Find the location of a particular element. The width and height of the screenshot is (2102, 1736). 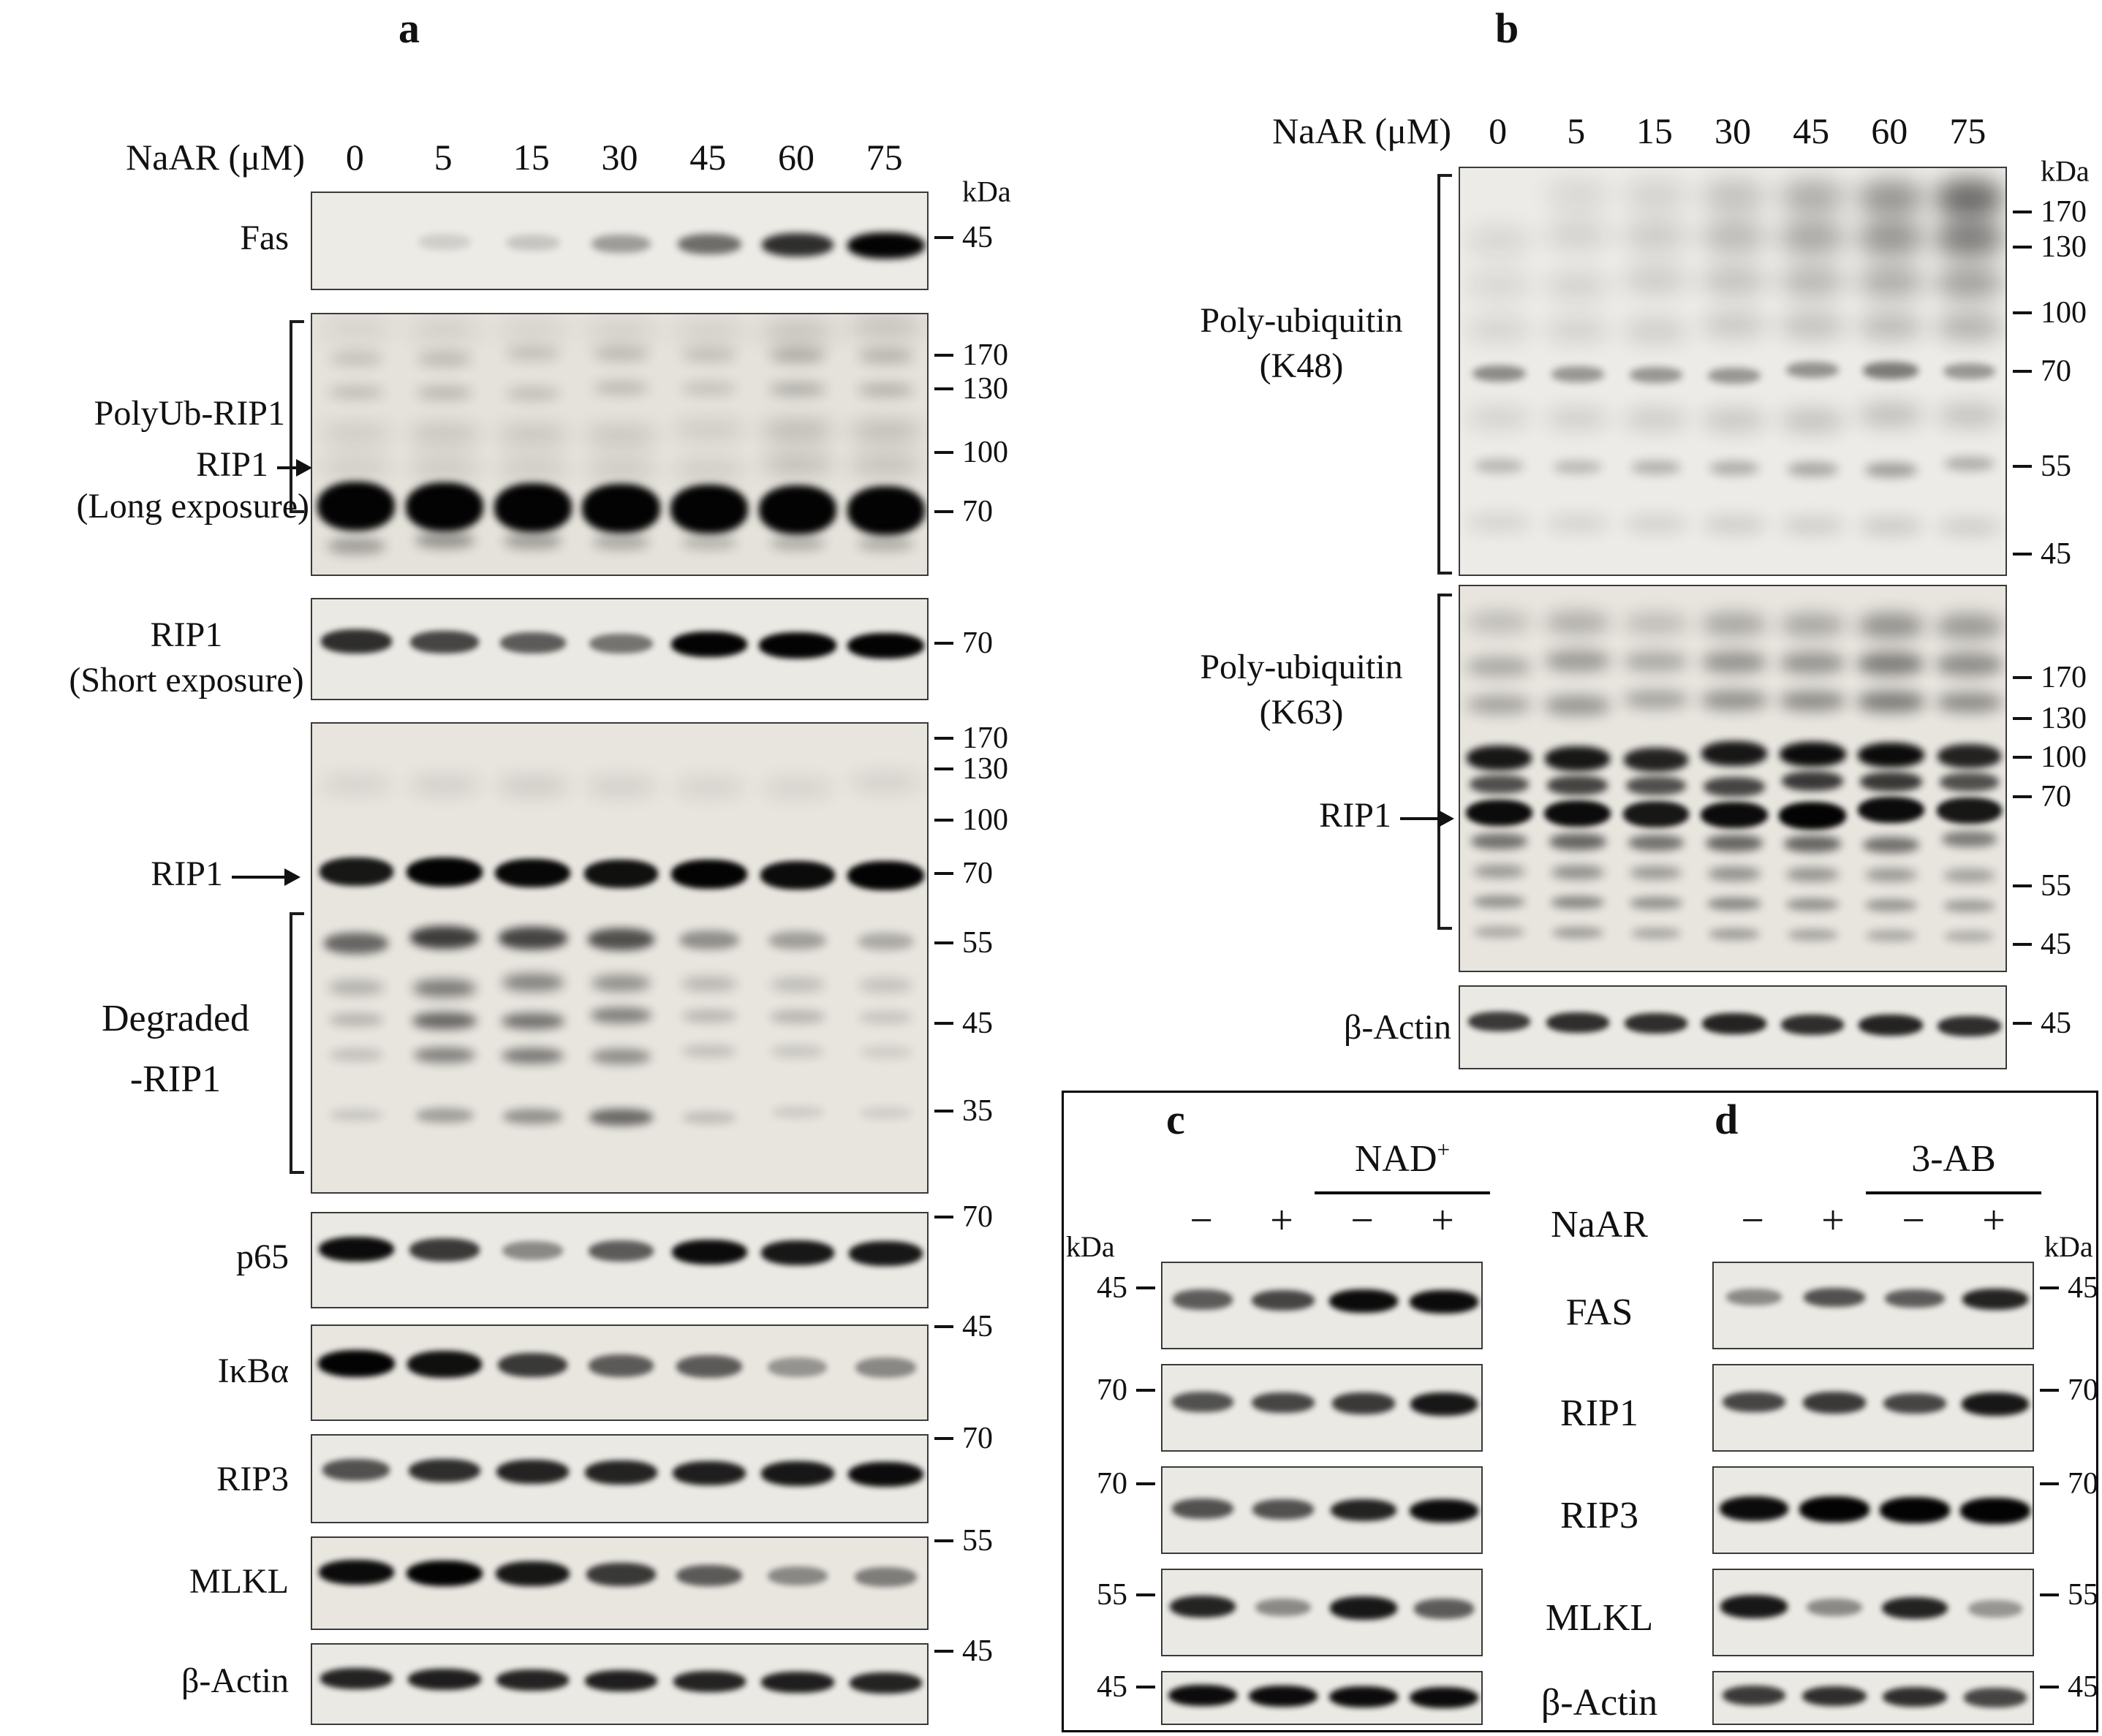

dose-label: 0 is located at coordinates (1498, 130).